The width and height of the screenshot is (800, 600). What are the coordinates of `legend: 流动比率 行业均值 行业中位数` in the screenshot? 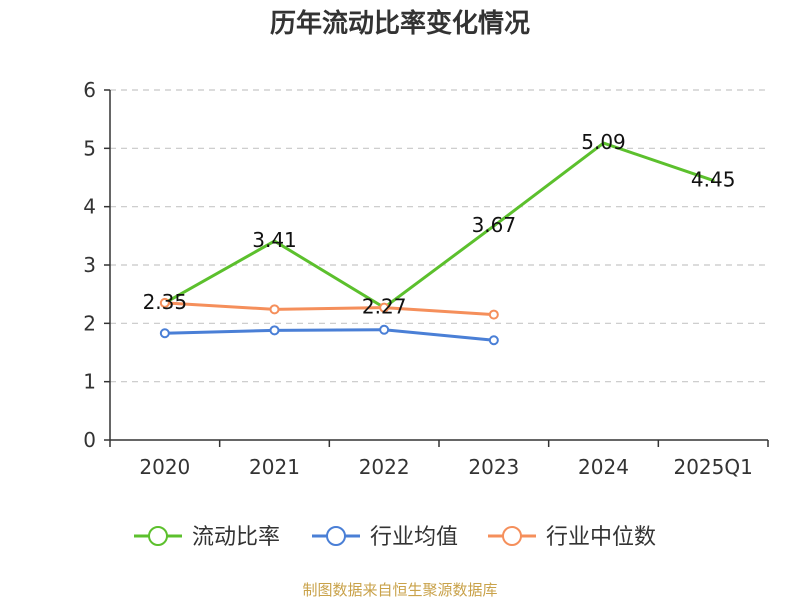 It's located at (395, 537).